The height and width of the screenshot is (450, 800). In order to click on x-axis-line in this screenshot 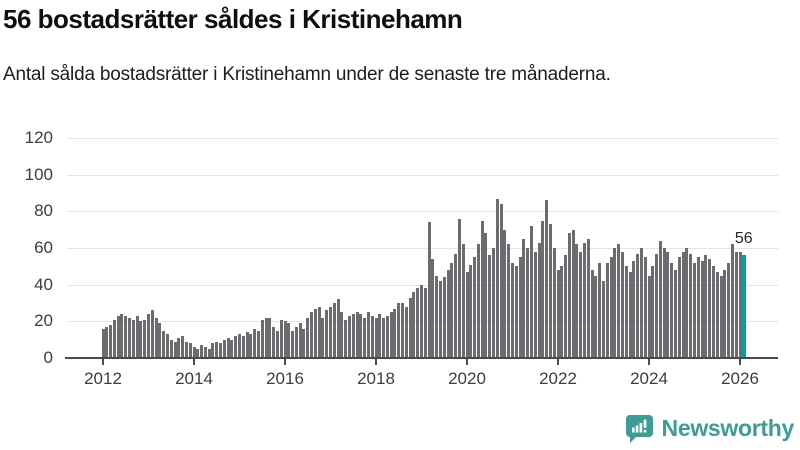, I will do `click(421, 357)`.